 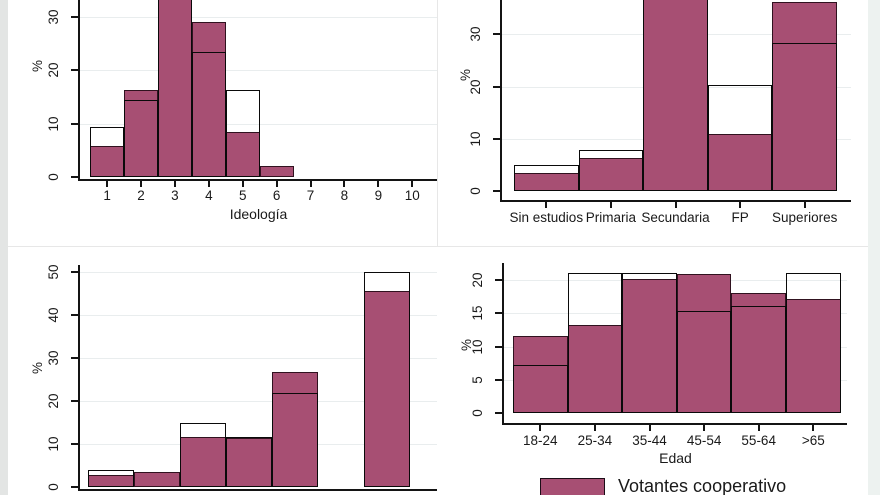 I want to click on quadrant-divider-horizontal, so click(x=438, y=246).